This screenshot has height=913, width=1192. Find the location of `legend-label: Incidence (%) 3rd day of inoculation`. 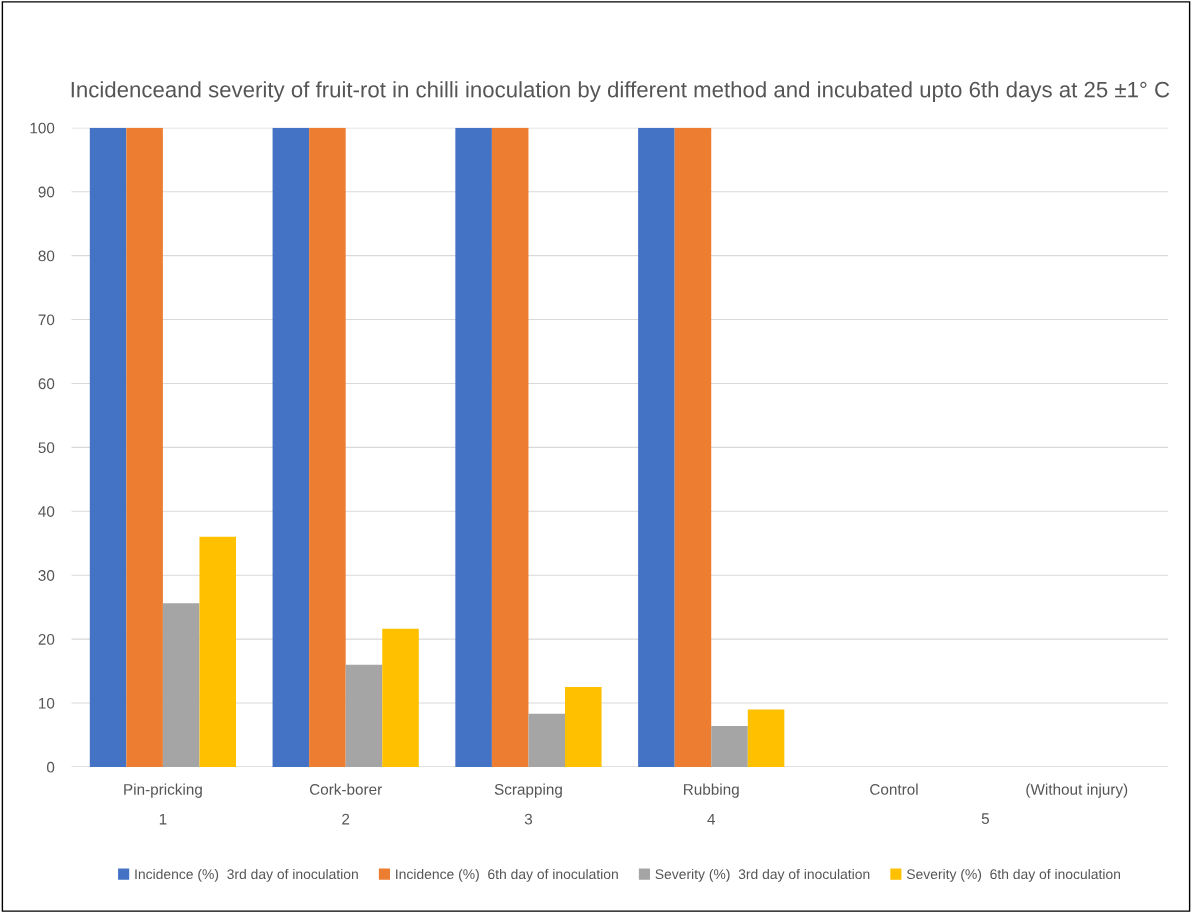

legend-label: Incidence (%) 3rd day of inoculation is located at coordinates (246, 875).